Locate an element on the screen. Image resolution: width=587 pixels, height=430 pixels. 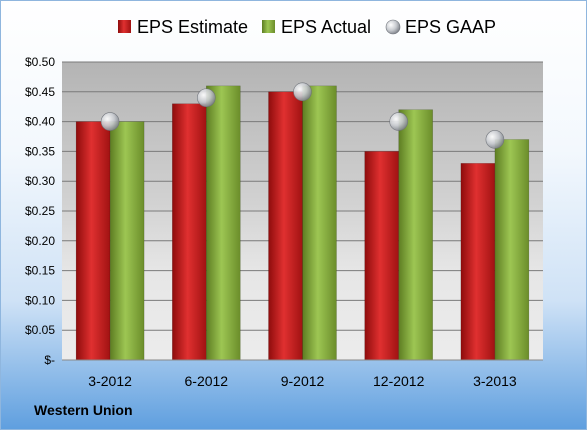
x-tick-label: 12-2012 is located at coordinates (399, 381).